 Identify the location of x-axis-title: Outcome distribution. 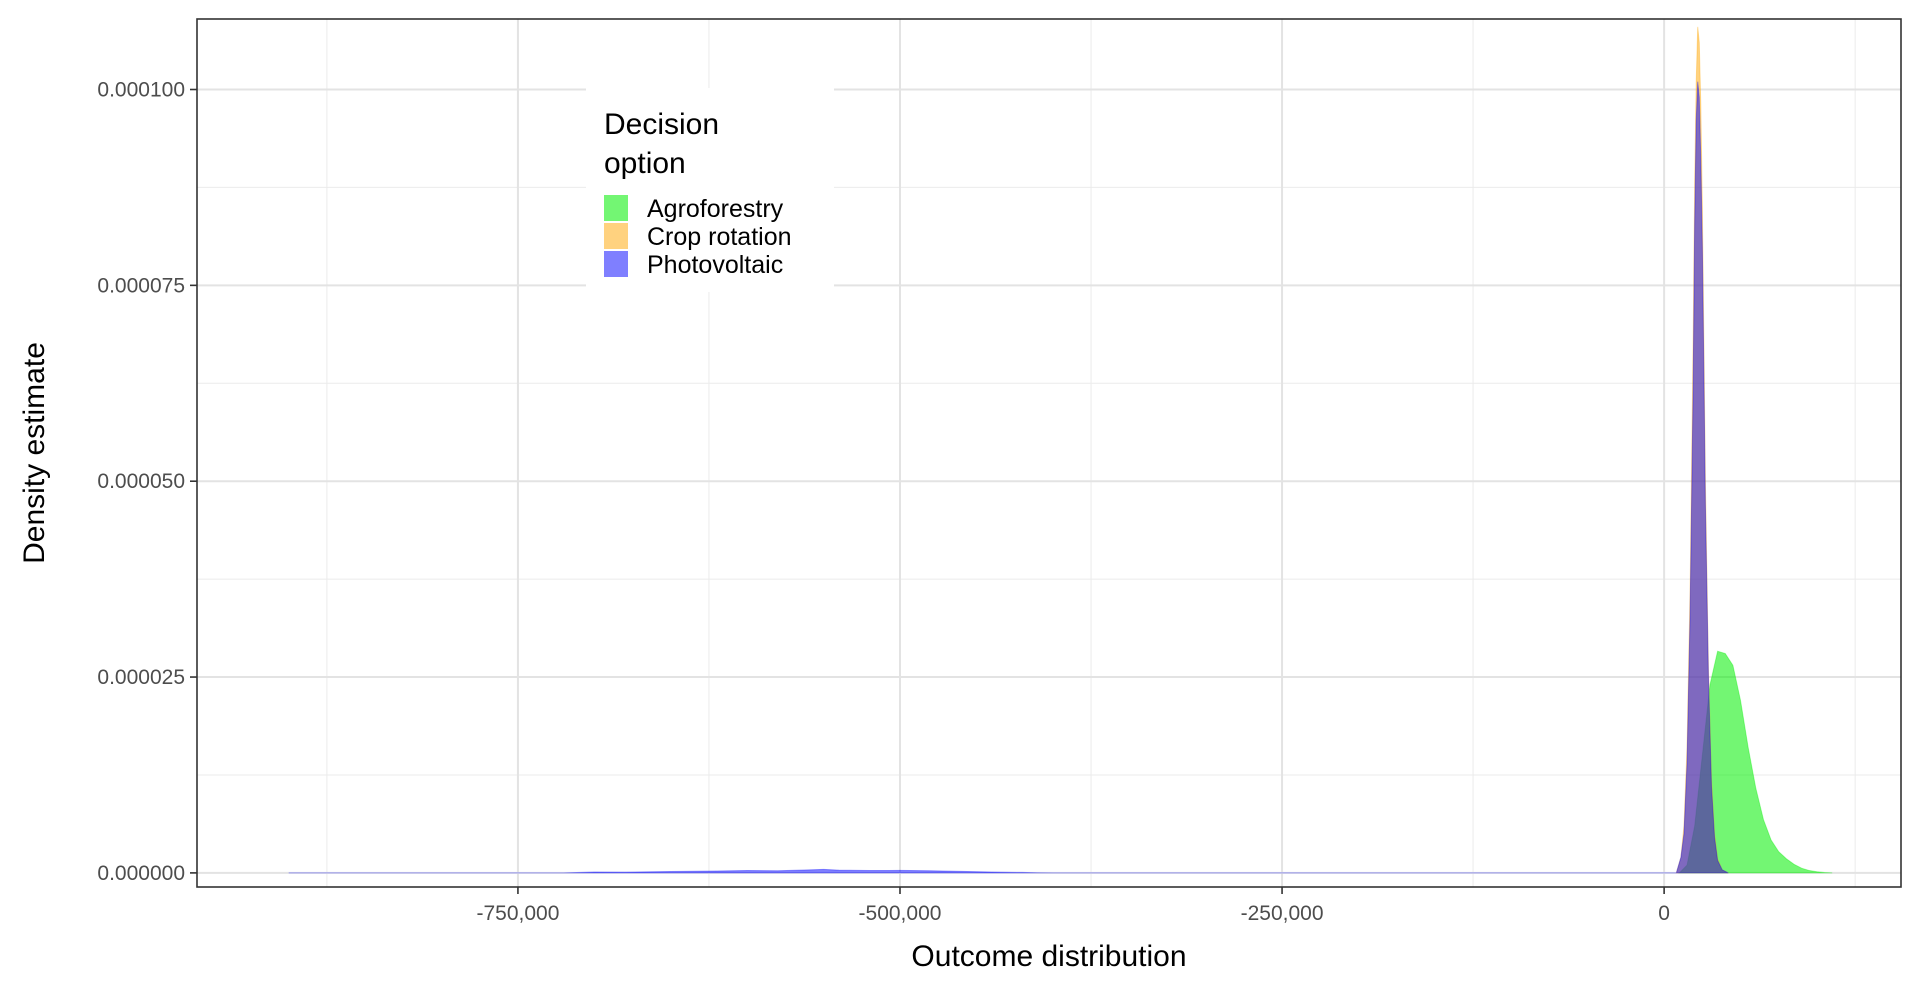
(1048, 956).